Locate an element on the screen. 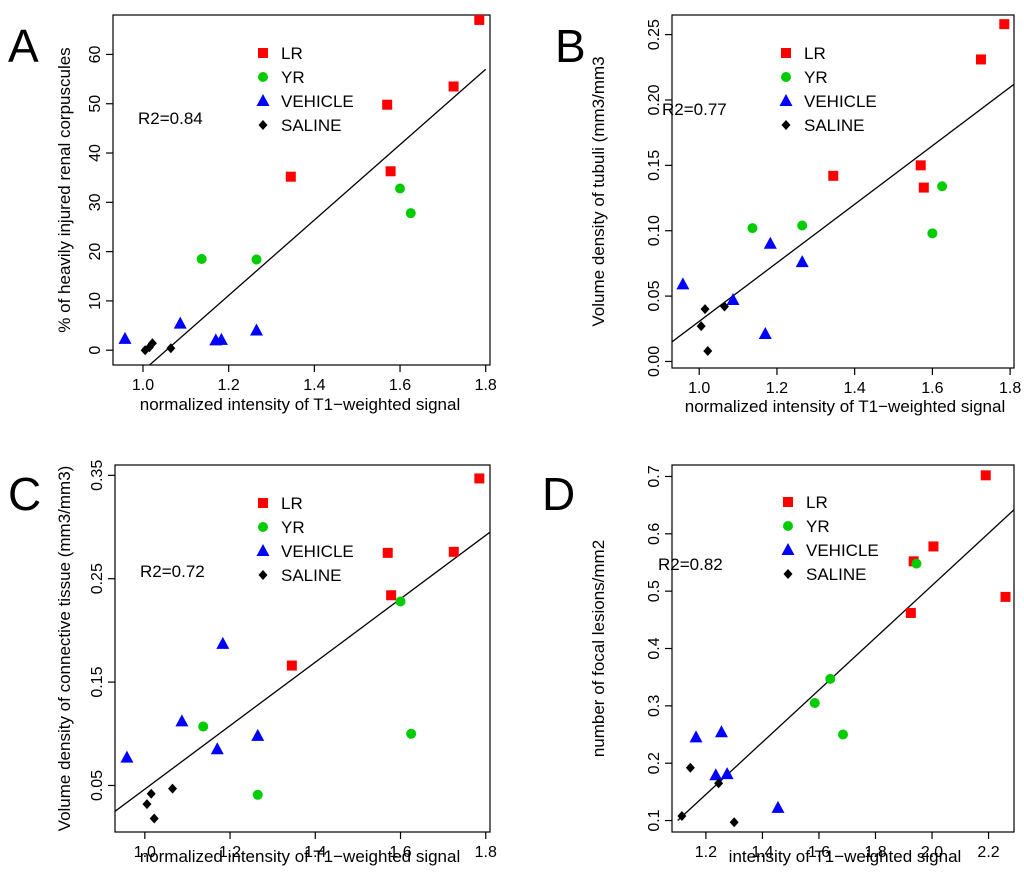 The image size is (1024, 875). y-tick-label: 50 is located at coordinates (95, 104).